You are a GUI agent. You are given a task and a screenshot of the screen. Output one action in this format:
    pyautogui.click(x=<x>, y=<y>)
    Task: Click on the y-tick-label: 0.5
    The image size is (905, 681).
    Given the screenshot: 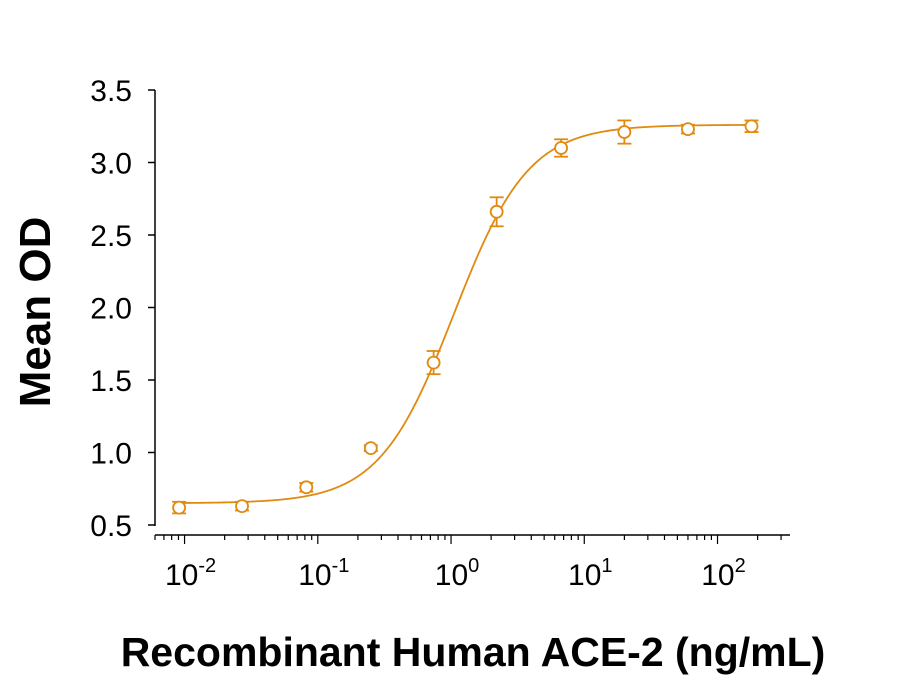 What is the action you would take?
    pyautogui.click(x=111, y=526)
    